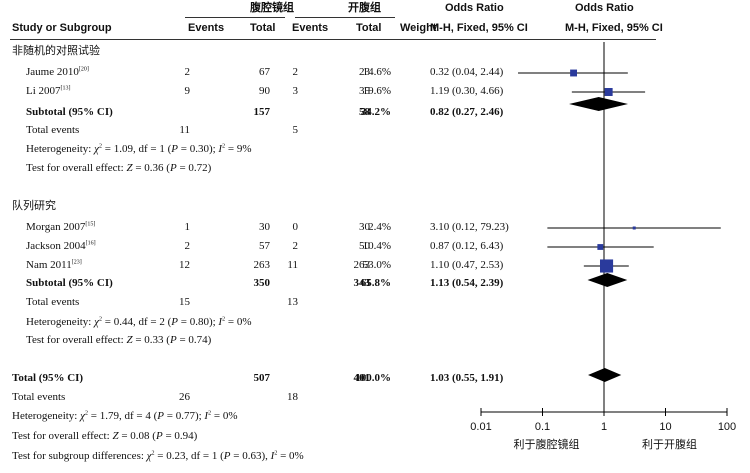 The image size is (750, 473). Describe the element at coordinates (34, 206) in the screenshot. I see `subgroup-title: 队列研究` at that location.